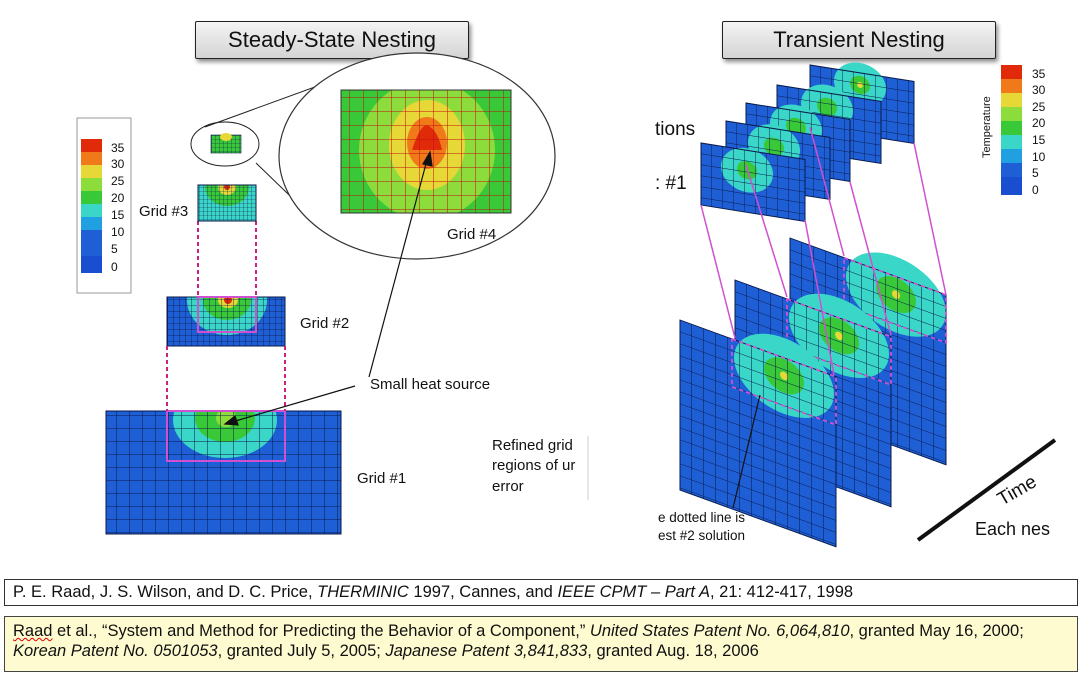 This screenshot has width=1092, height=682. What do you see at coordinates (118, 215) in the screenshot?
I see `left-legend-tick: 15` at bounding box center [118, 215].